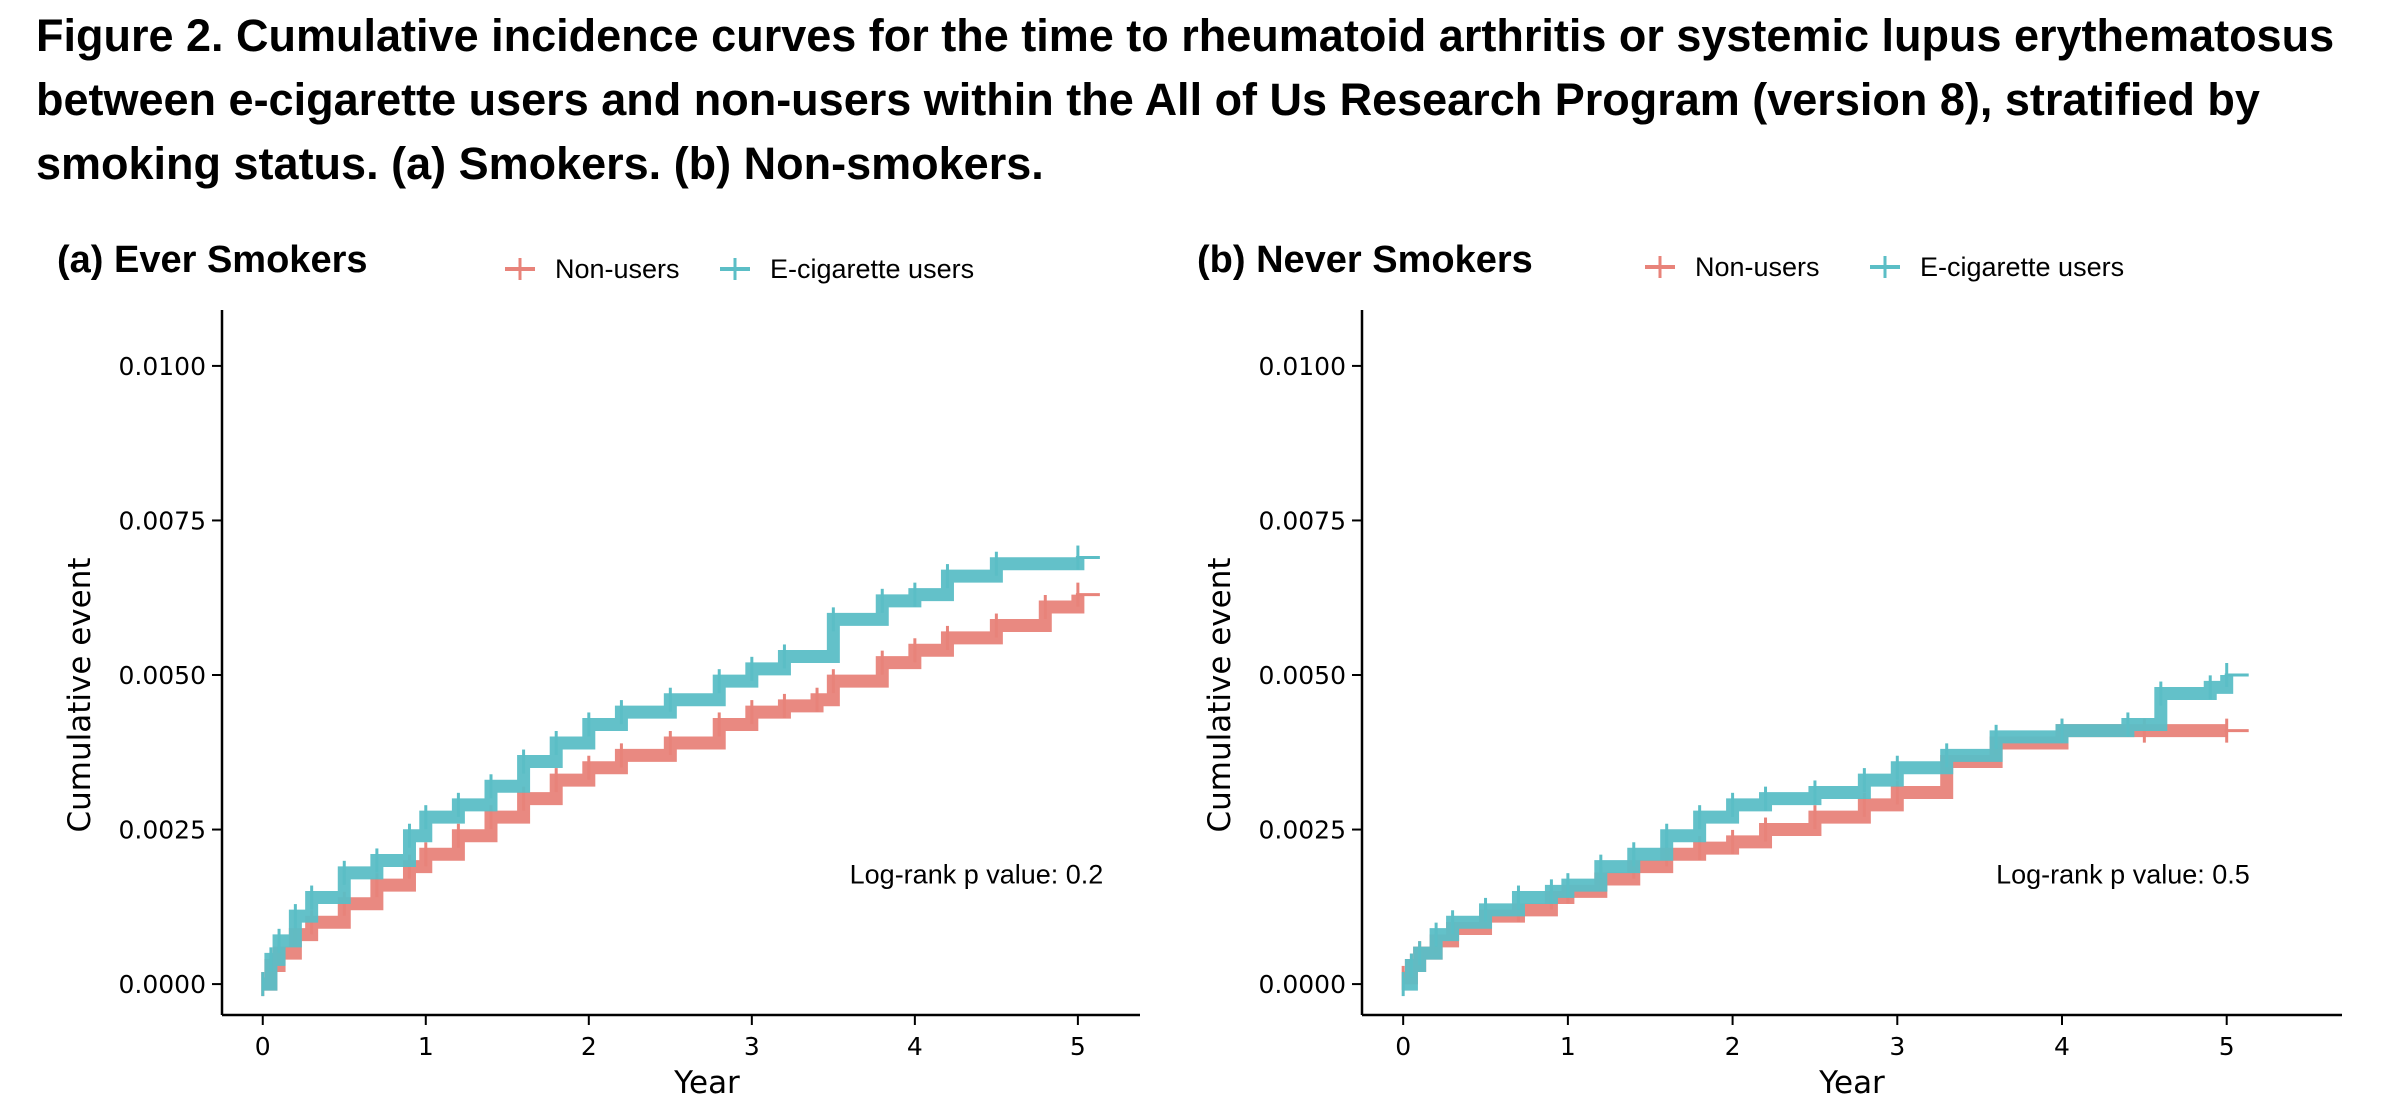  I want to click on logrank-annotation: Log-rank p value: 0.2, so click(977, 874).